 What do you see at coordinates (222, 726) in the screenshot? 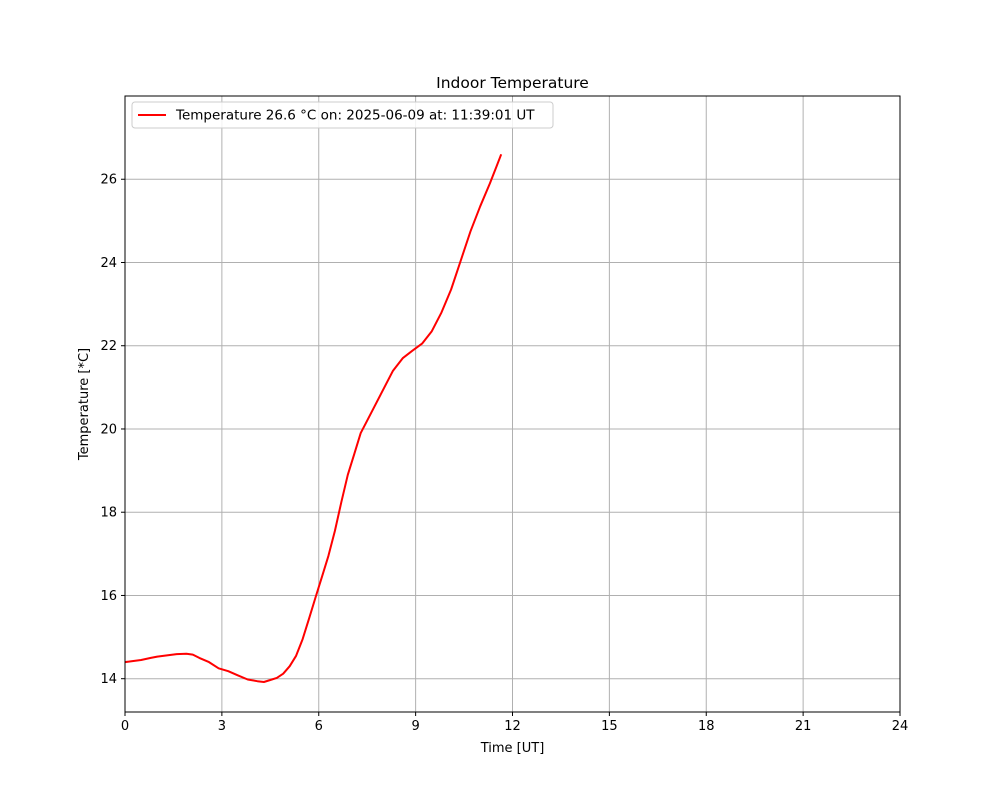
I see `x-tick-label: 3` at bounding box center [222, 726].